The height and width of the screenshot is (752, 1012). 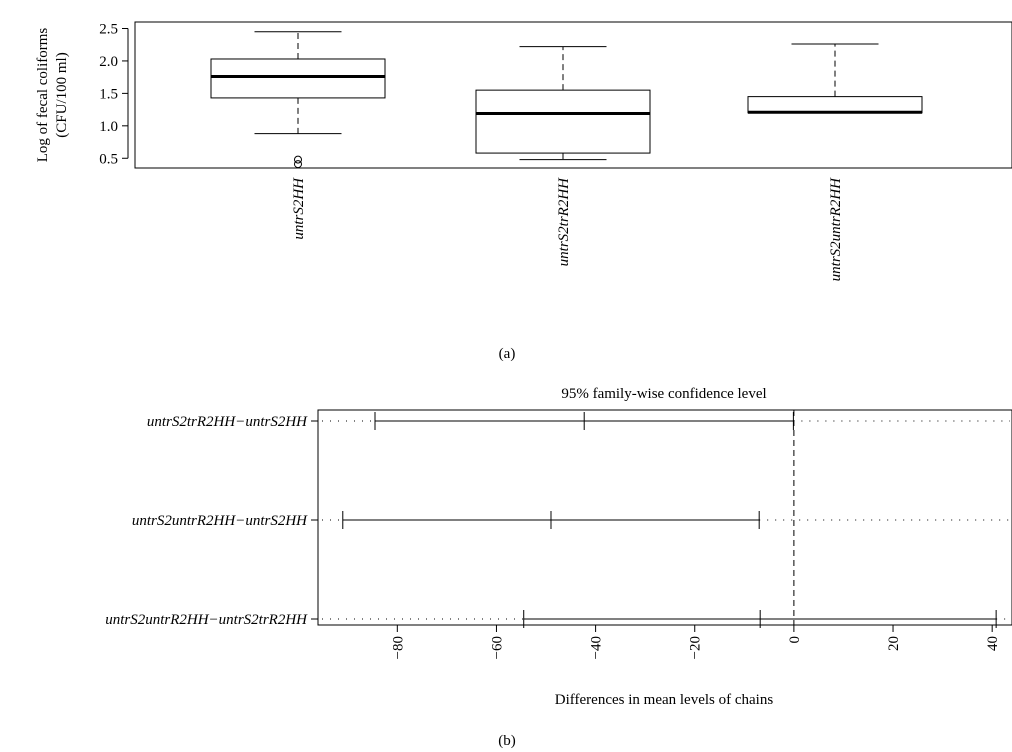 What do you see at coordinates (206, 620) in the screenshot?
I see `comparison-label: untrS2untrR2HH−untrS2trR2HH` at bounding box center [206, 620].